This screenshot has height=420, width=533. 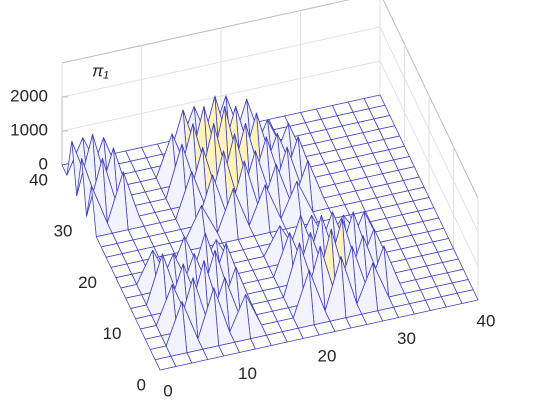 I want to click on z-tick-label: 0, so click(x=43, y=163).